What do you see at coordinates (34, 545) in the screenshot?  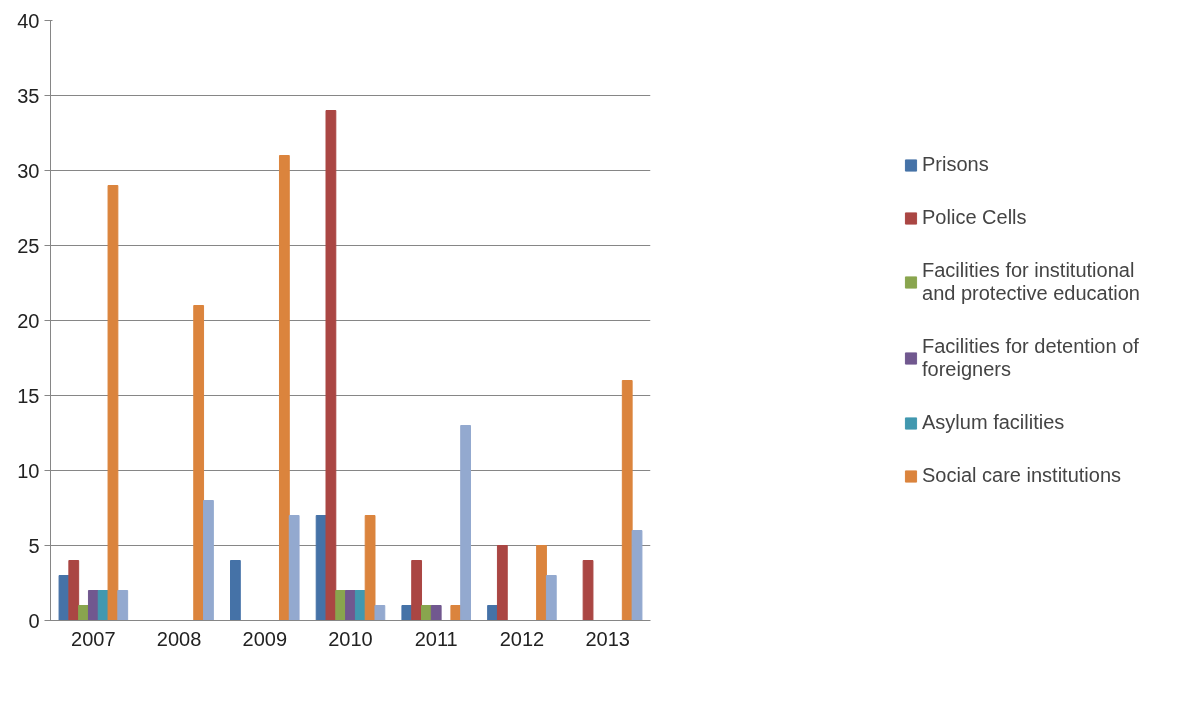 I see `y-tick-label: 5` at bounding box center [34, 545].